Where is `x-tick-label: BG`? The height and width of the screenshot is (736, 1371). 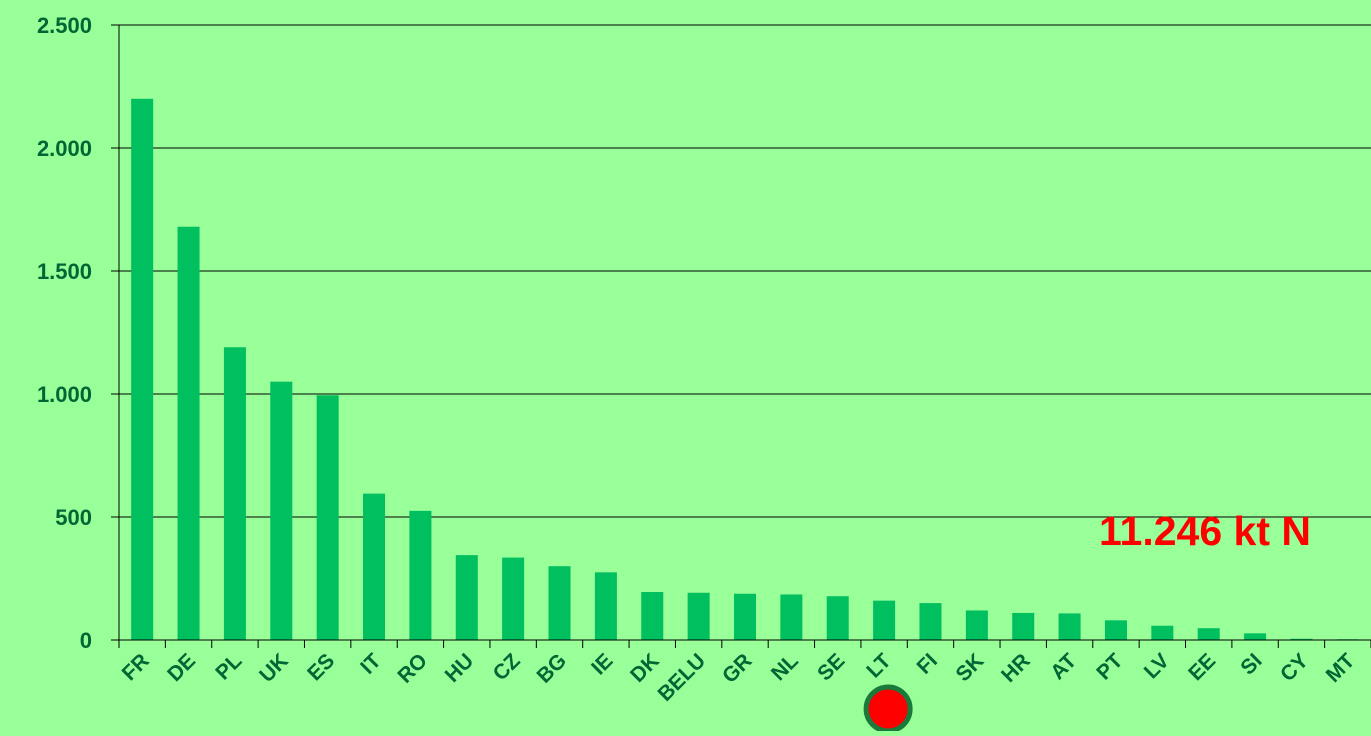
x-tick-label: BG is located at coordinates (552, 668).